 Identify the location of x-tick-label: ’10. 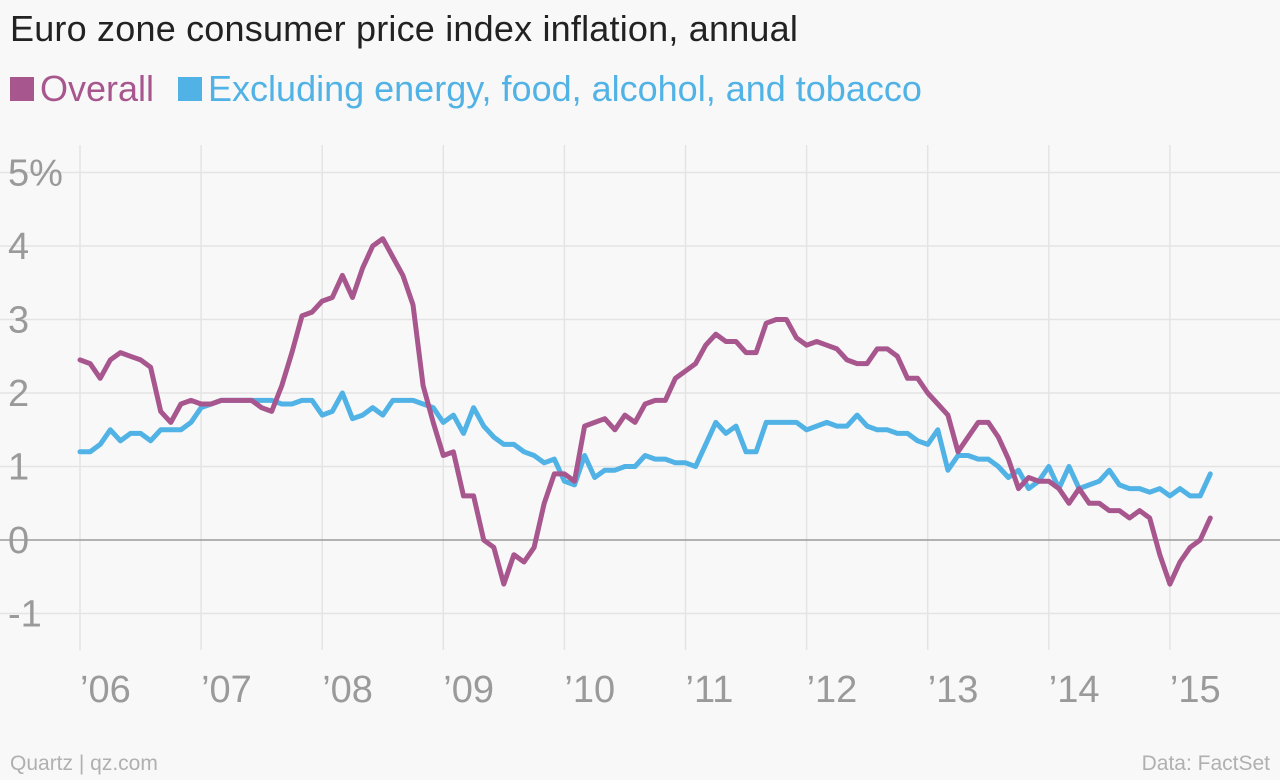
(589, 690).